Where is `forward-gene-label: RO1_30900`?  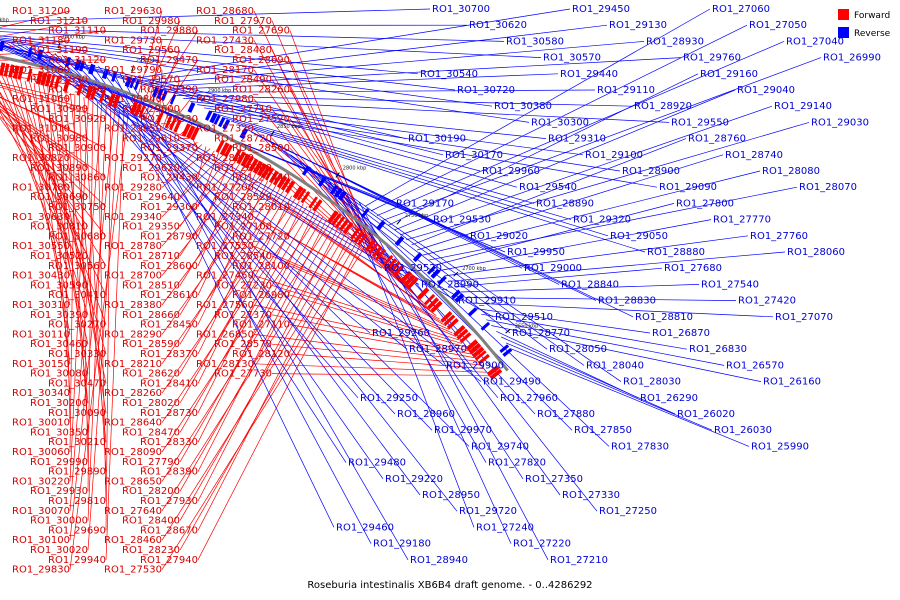 forward-gene-label: RO1_30900 is located at coordinates (77, 148).